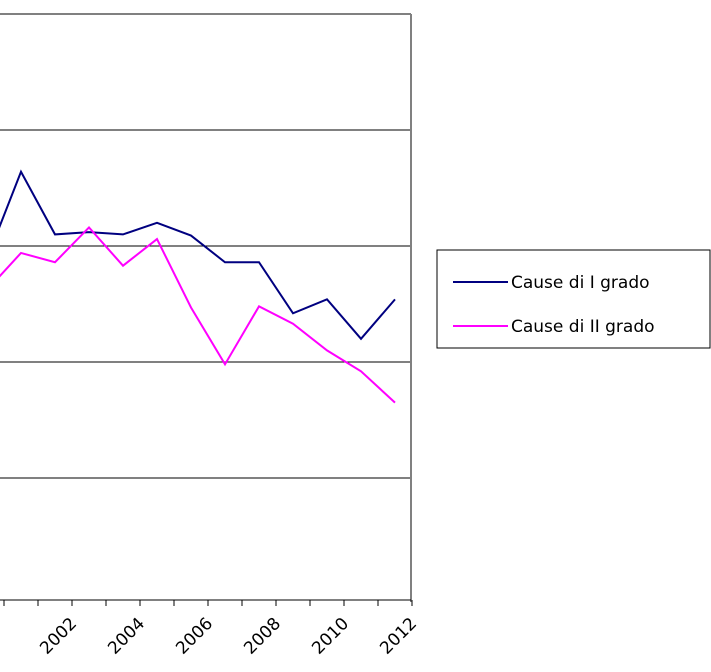 This screenshot has height=672, width=711. I want to click on x-tick-label: 2010, so click(330, 636).